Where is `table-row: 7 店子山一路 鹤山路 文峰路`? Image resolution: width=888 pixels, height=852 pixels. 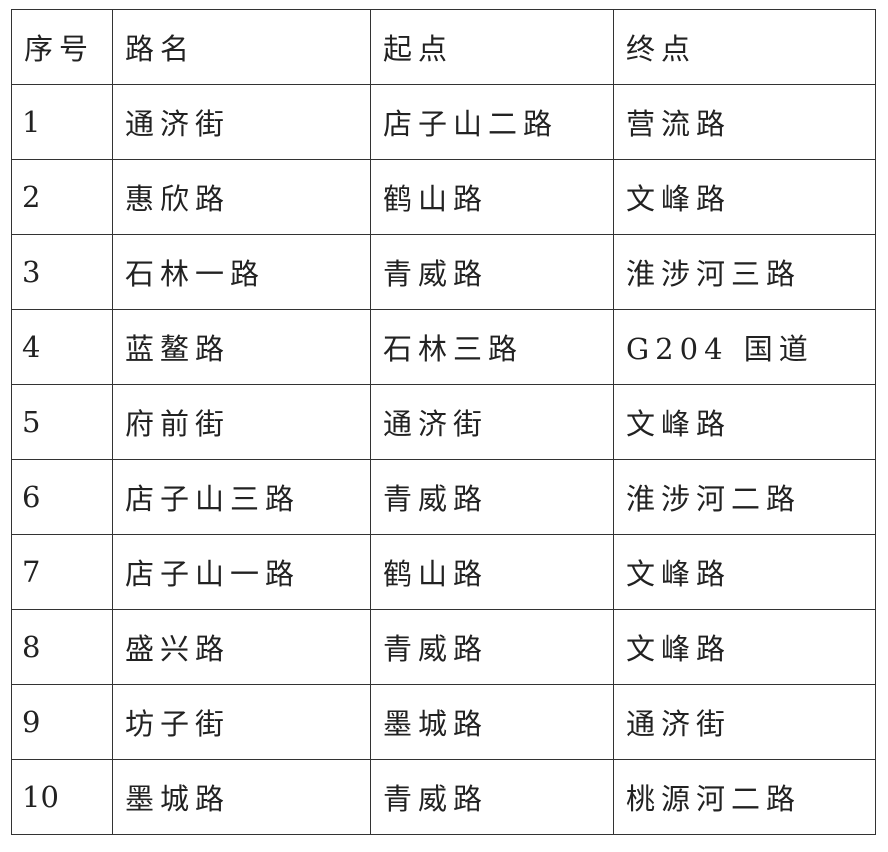
table-row: 7 店子山一路 鹤山路 文峰路 is located at coordinates (443, 572).